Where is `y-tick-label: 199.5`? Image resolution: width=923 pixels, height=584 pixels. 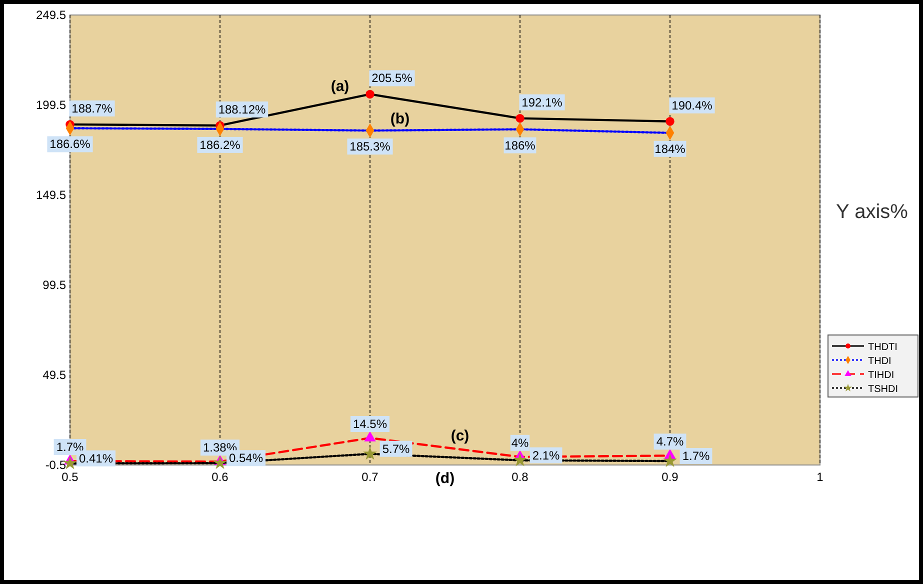
y-tick-label: 199.5 is located at coordinates (51, 105).